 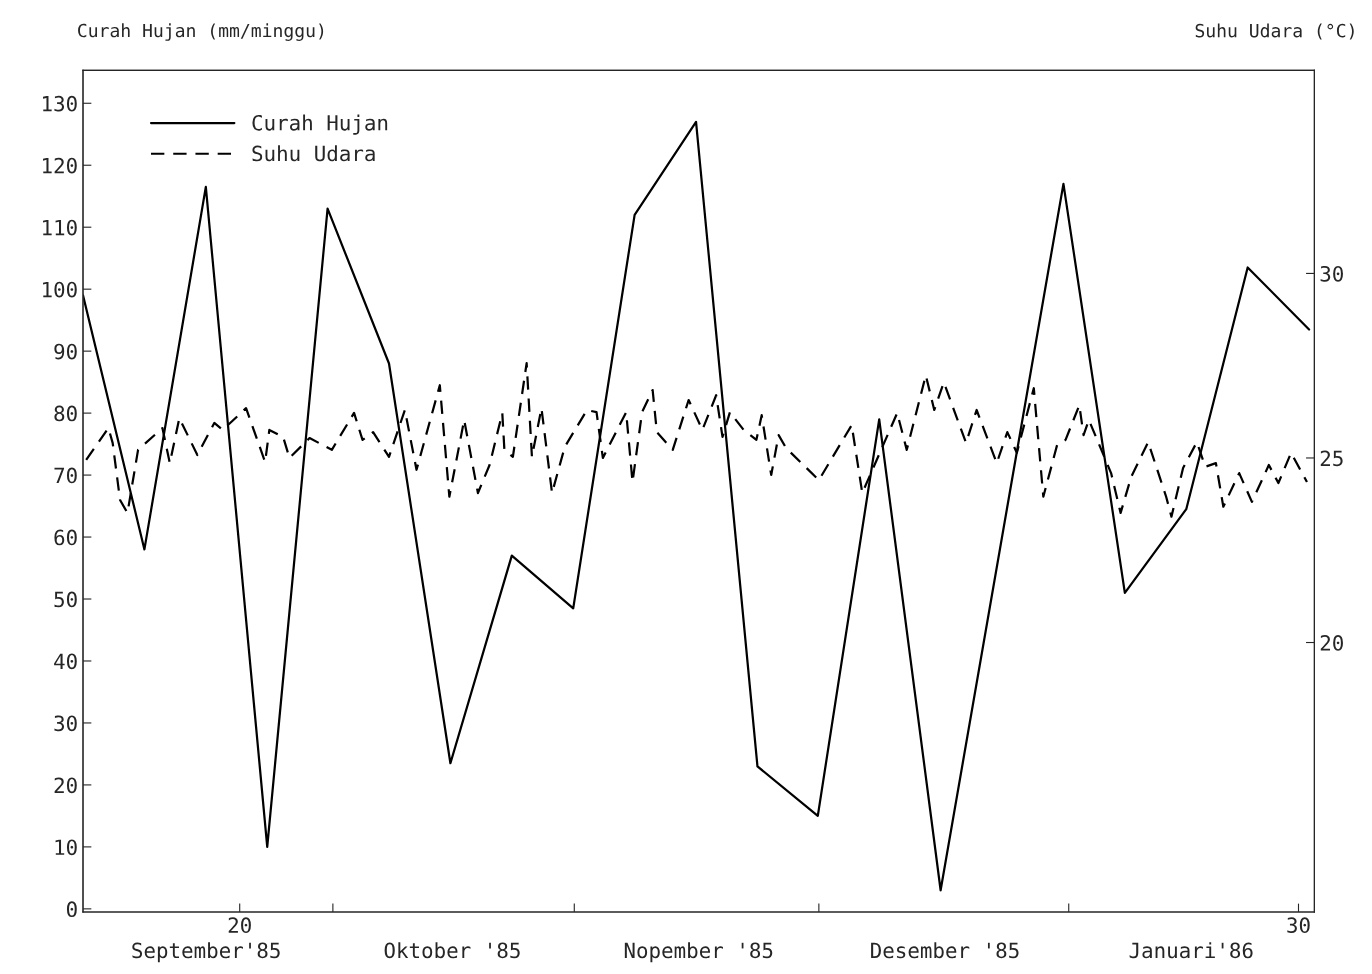 What do you see at coordinates (1331, 273) in the screenshot?
I see `y2-tick-label: 30` at bounding box center [1331, 273].